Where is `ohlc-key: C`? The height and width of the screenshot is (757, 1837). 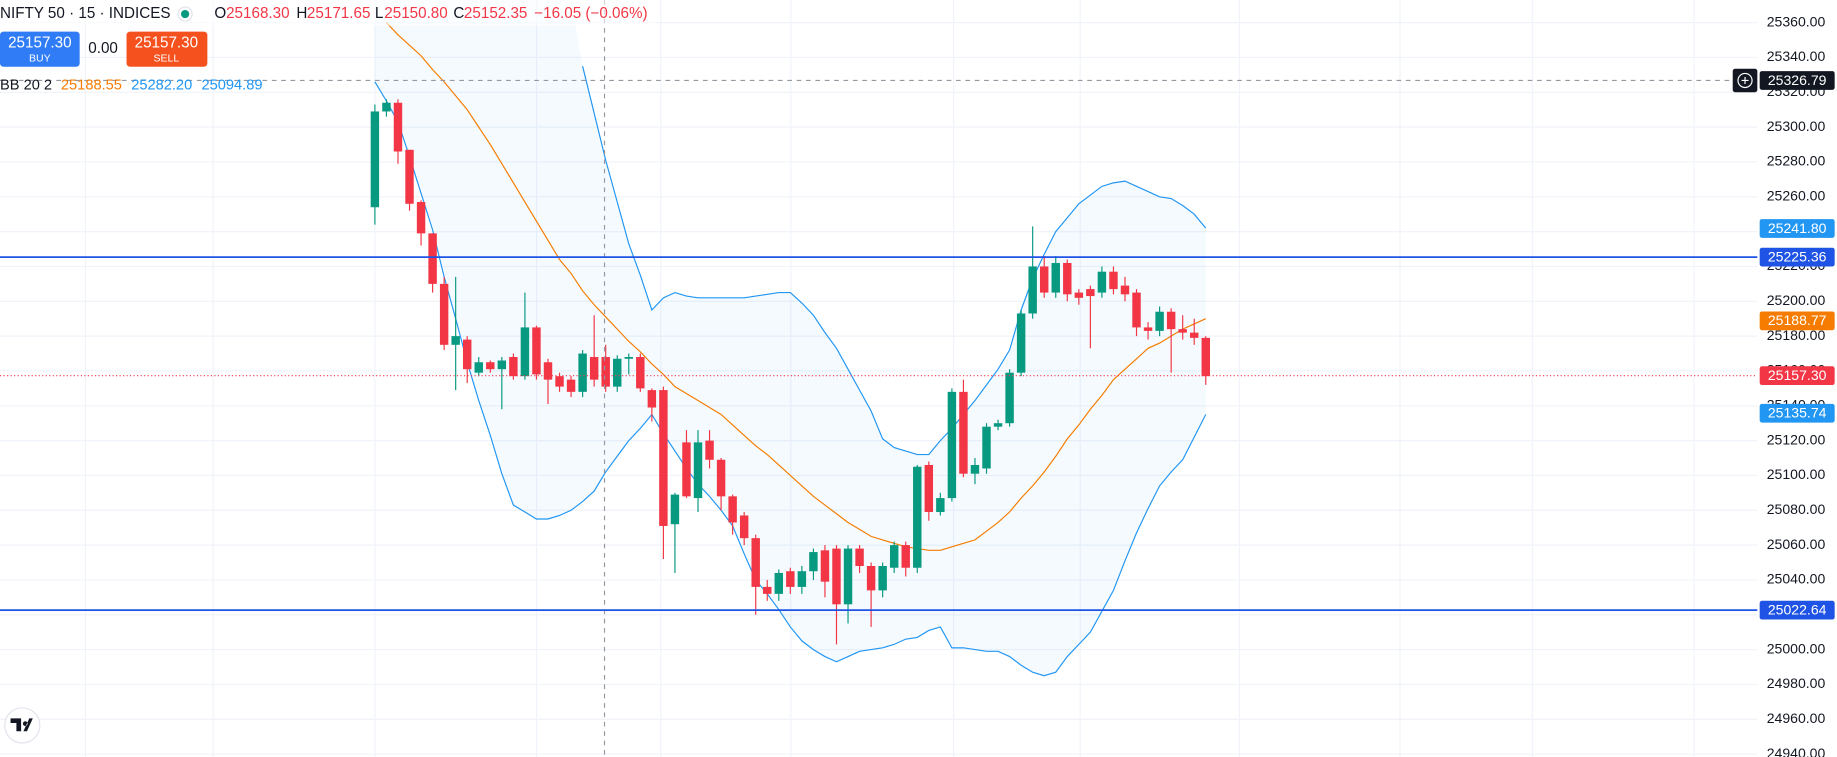
ohlc-key: C is located at coordinates (458, 13).